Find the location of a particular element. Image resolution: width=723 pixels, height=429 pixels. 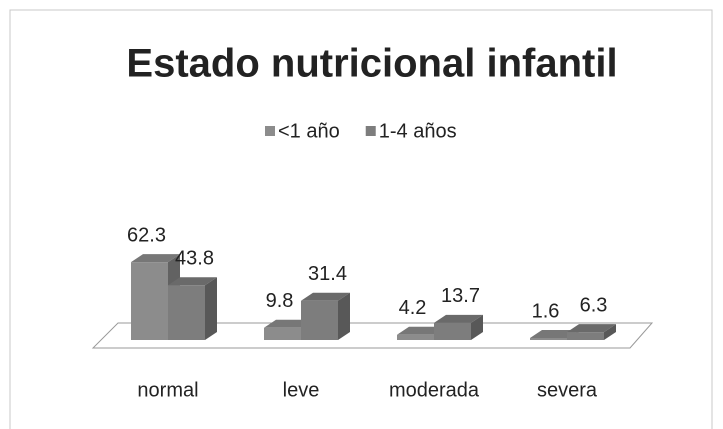

data-label: 62.3 is located at coordinates (146, 235).